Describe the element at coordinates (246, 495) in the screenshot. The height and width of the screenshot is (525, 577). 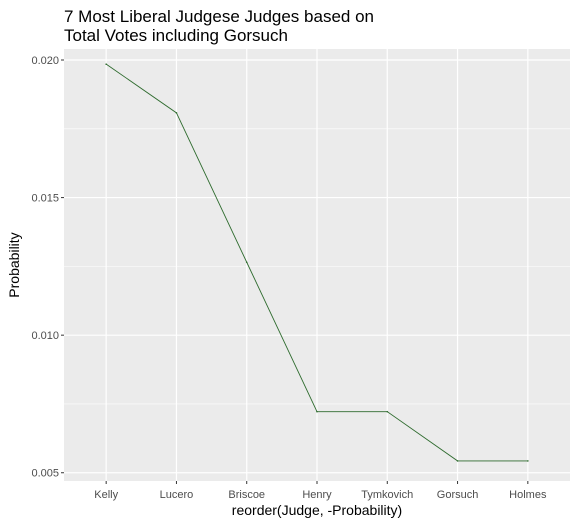
I see `x-tick-label-briscoe: Briscoe` at that location.